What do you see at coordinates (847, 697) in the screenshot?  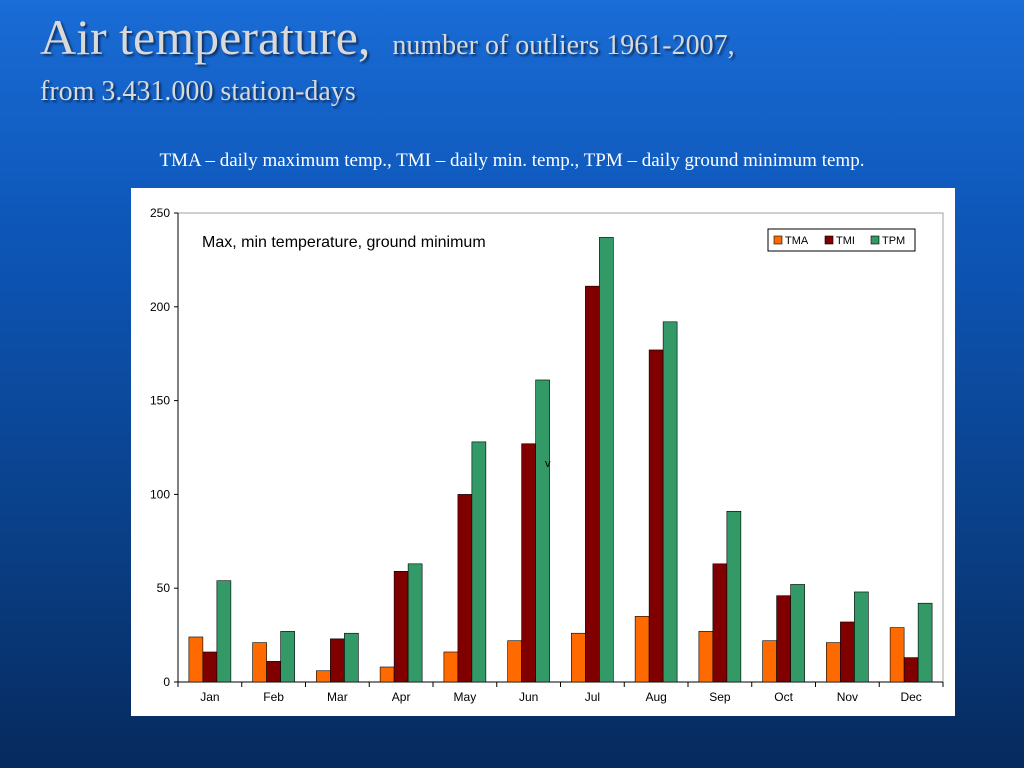 I see `x-tick-label: Nov` at bounding box center [847, 697].